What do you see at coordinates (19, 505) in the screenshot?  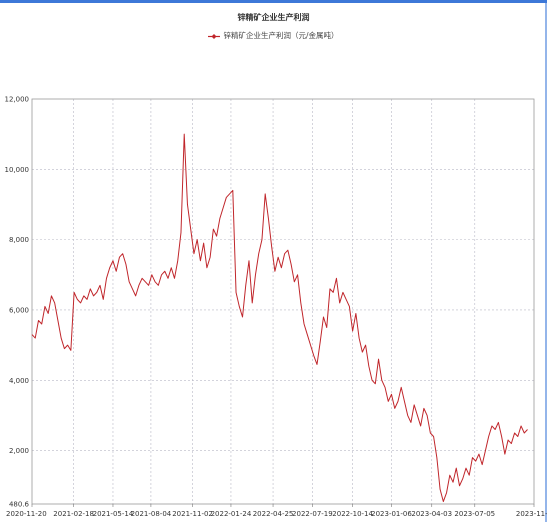 I see `y-tick-label: 480.6` at bounding box center [19, 505].